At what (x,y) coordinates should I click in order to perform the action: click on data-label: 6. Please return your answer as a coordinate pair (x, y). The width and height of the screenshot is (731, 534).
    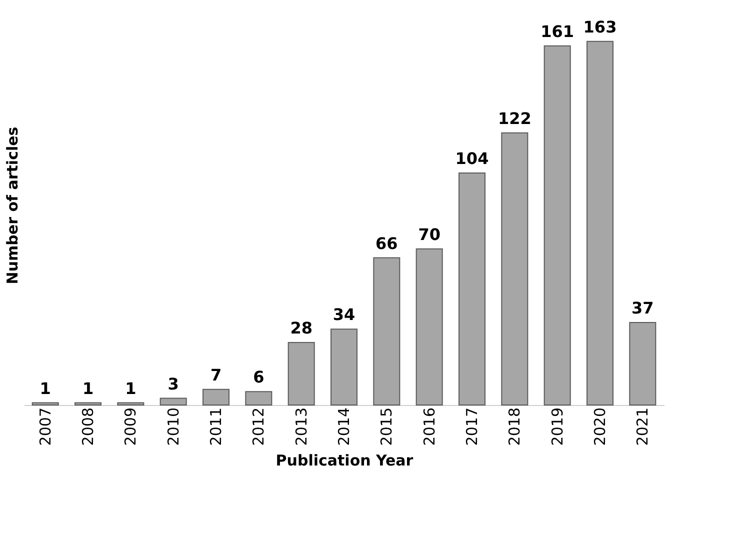
    Looking at the image, I should click on (258, 377).